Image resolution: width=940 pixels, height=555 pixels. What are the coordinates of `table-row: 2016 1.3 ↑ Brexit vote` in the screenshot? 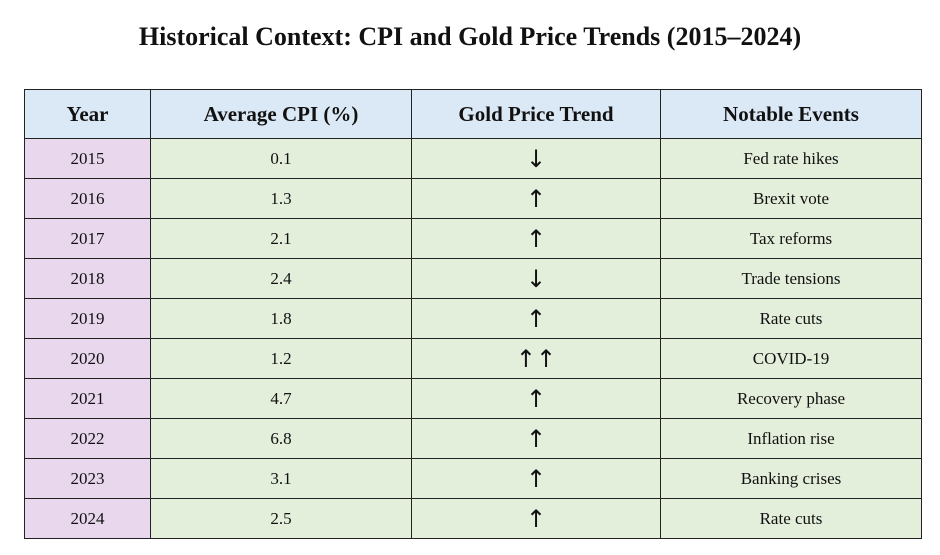 It's located at (473, 198).